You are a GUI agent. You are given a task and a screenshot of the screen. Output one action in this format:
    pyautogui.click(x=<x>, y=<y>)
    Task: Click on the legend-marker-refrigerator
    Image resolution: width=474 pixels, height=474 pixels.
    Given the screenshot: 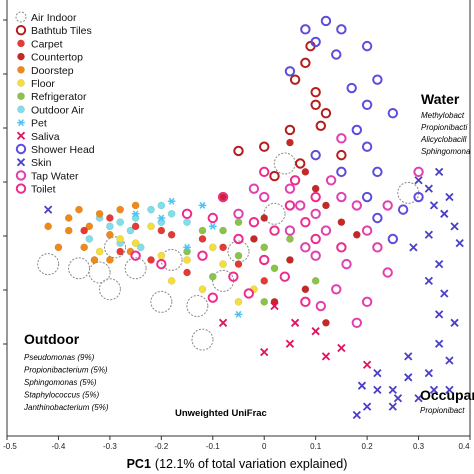 What is the action you would take?
    pyautogui.click(x=21, y=96)
    